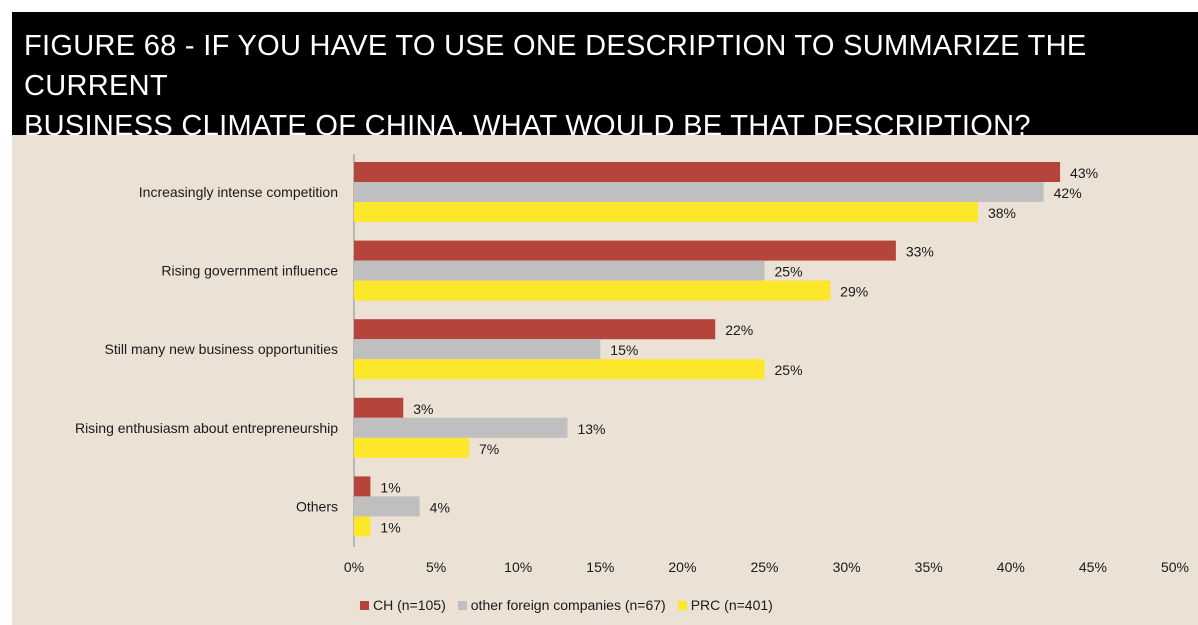 The height and width of the screenshot is (625, 1198). What do you see at coordinates (1175, 567) in the screenshot?
I see `x-tick-label: 50%` at bounding box center [1175, 567].